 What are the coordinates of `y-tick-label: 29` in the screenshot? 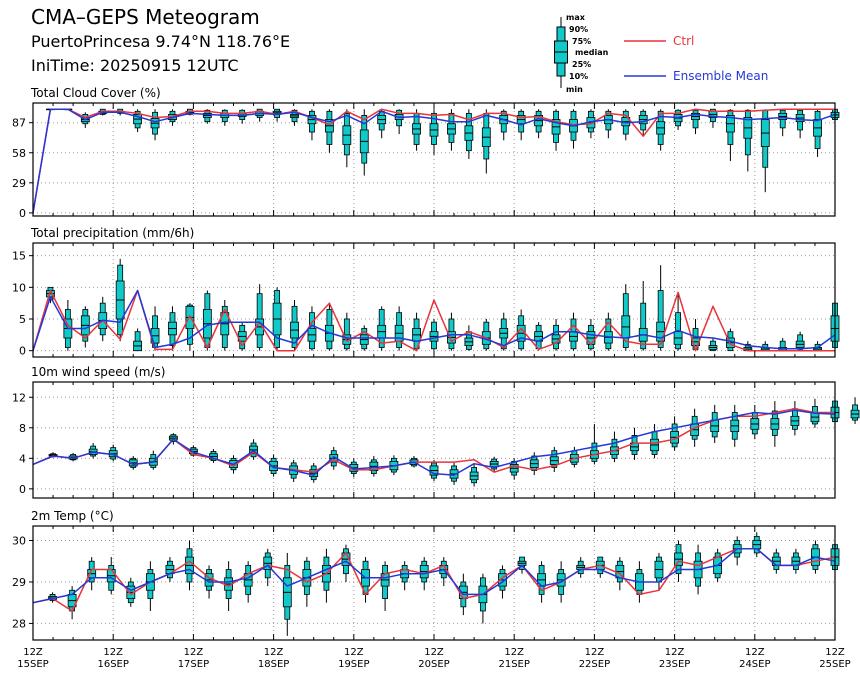 It's located at (19, 183).